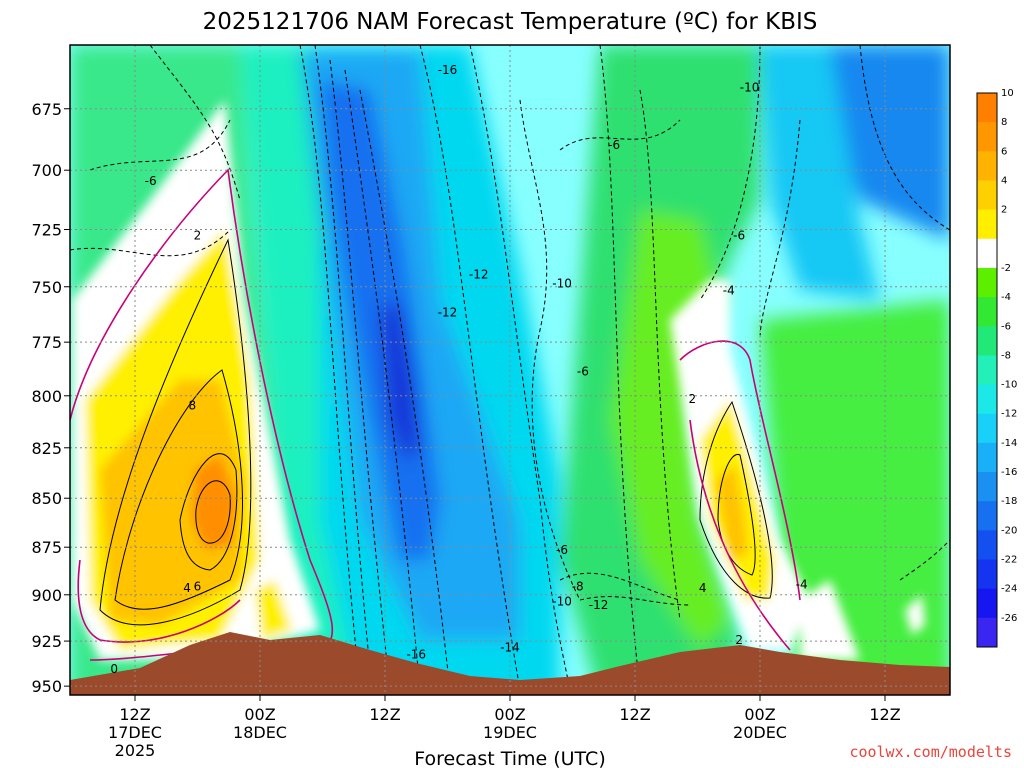  I want to click on colorbar-label: -4, so click(1006, 297).